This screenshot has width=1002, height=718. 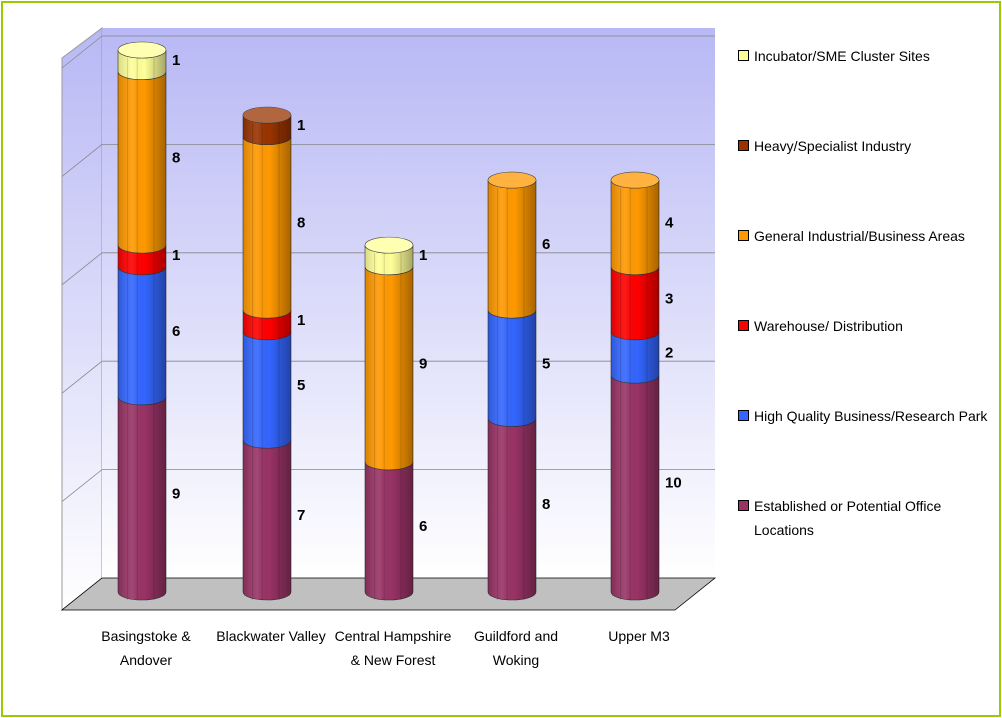 I want to click on x-tick-label: Basingstoke & Andover, so click(x=146, y=648).